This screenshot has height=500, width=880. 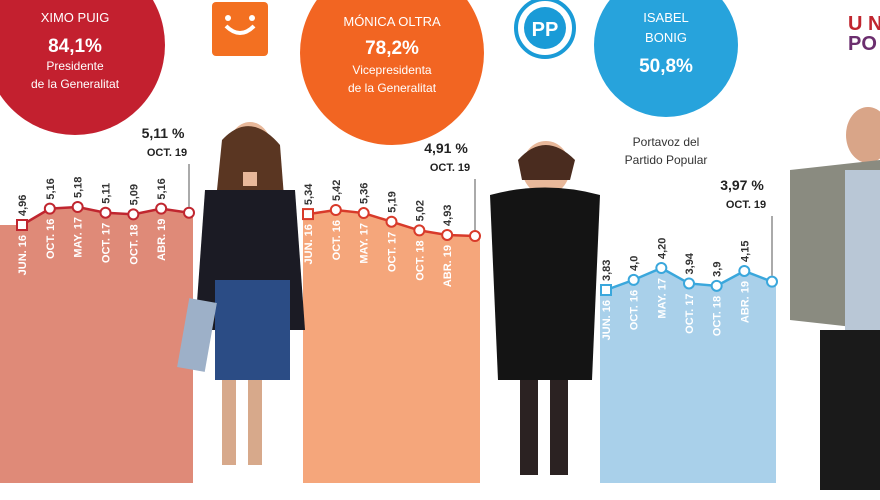 I want to click on value-label: 3,94, so click(x=690, y=263).